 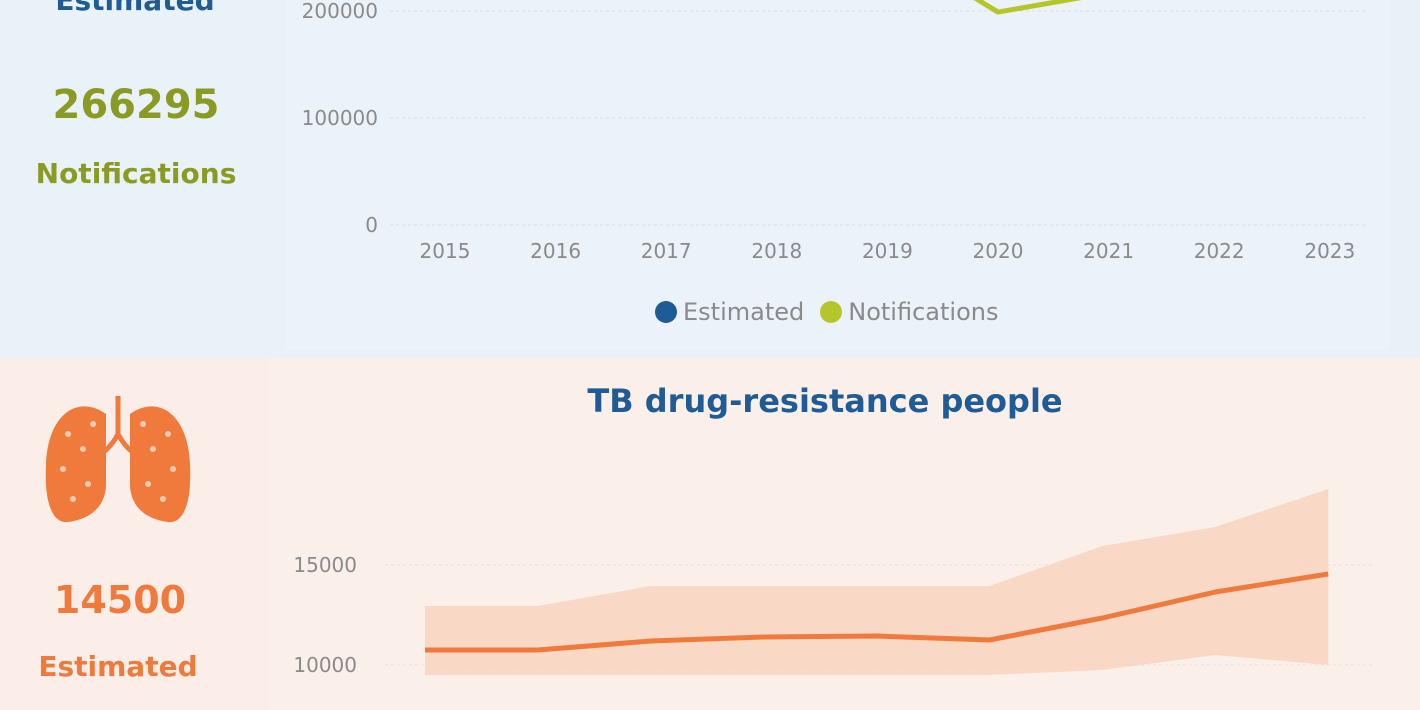 I want to click on estimate-line, so click(x=877, y=612).